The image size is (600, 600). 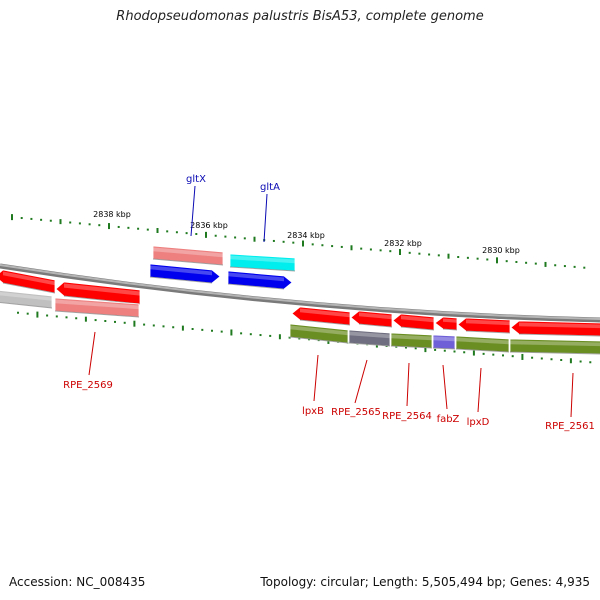 I want to click on forward-gene-labels: gltX gltA, so click(x=233, y=183).